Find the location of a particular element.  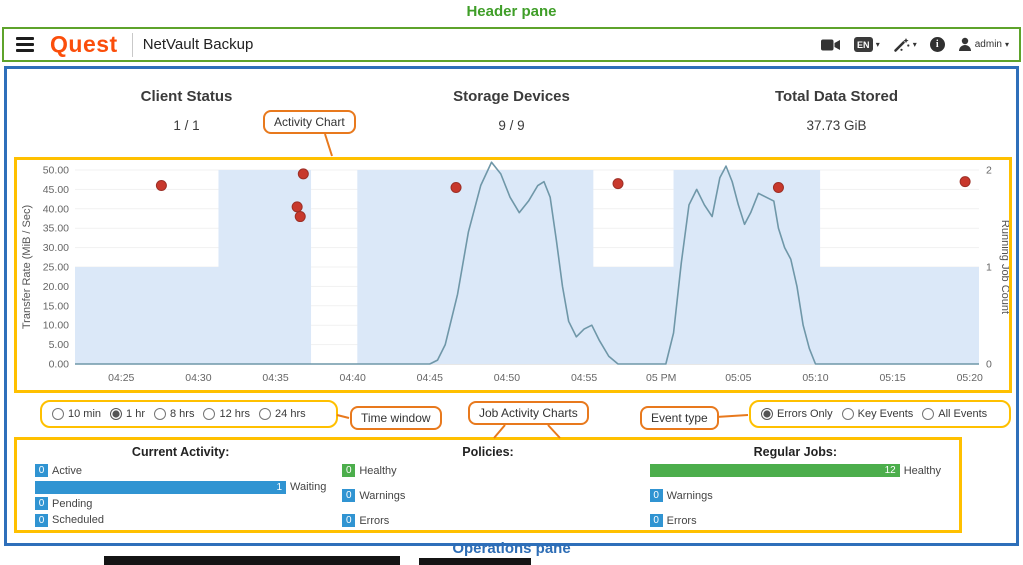

summary-tile-value: 1 / 1 is located at coordinates (186, 125).